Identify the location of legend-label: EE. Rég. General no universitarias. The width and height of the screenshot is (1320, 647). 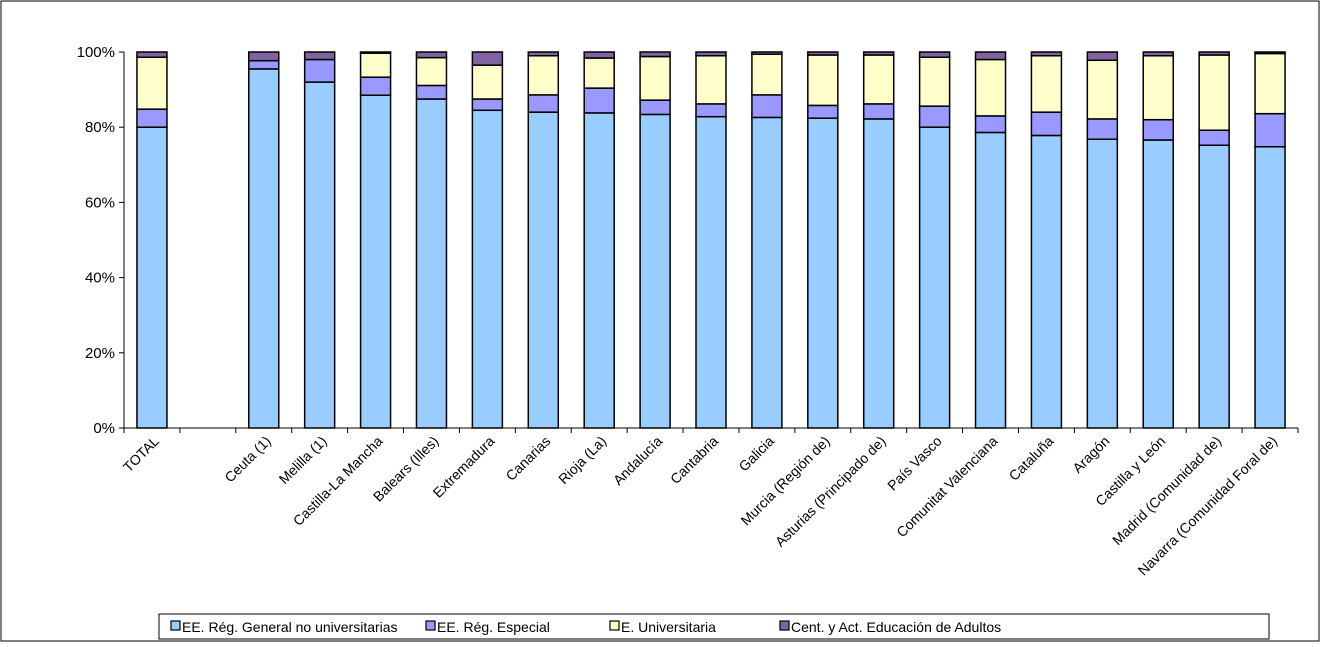
(290, 627).